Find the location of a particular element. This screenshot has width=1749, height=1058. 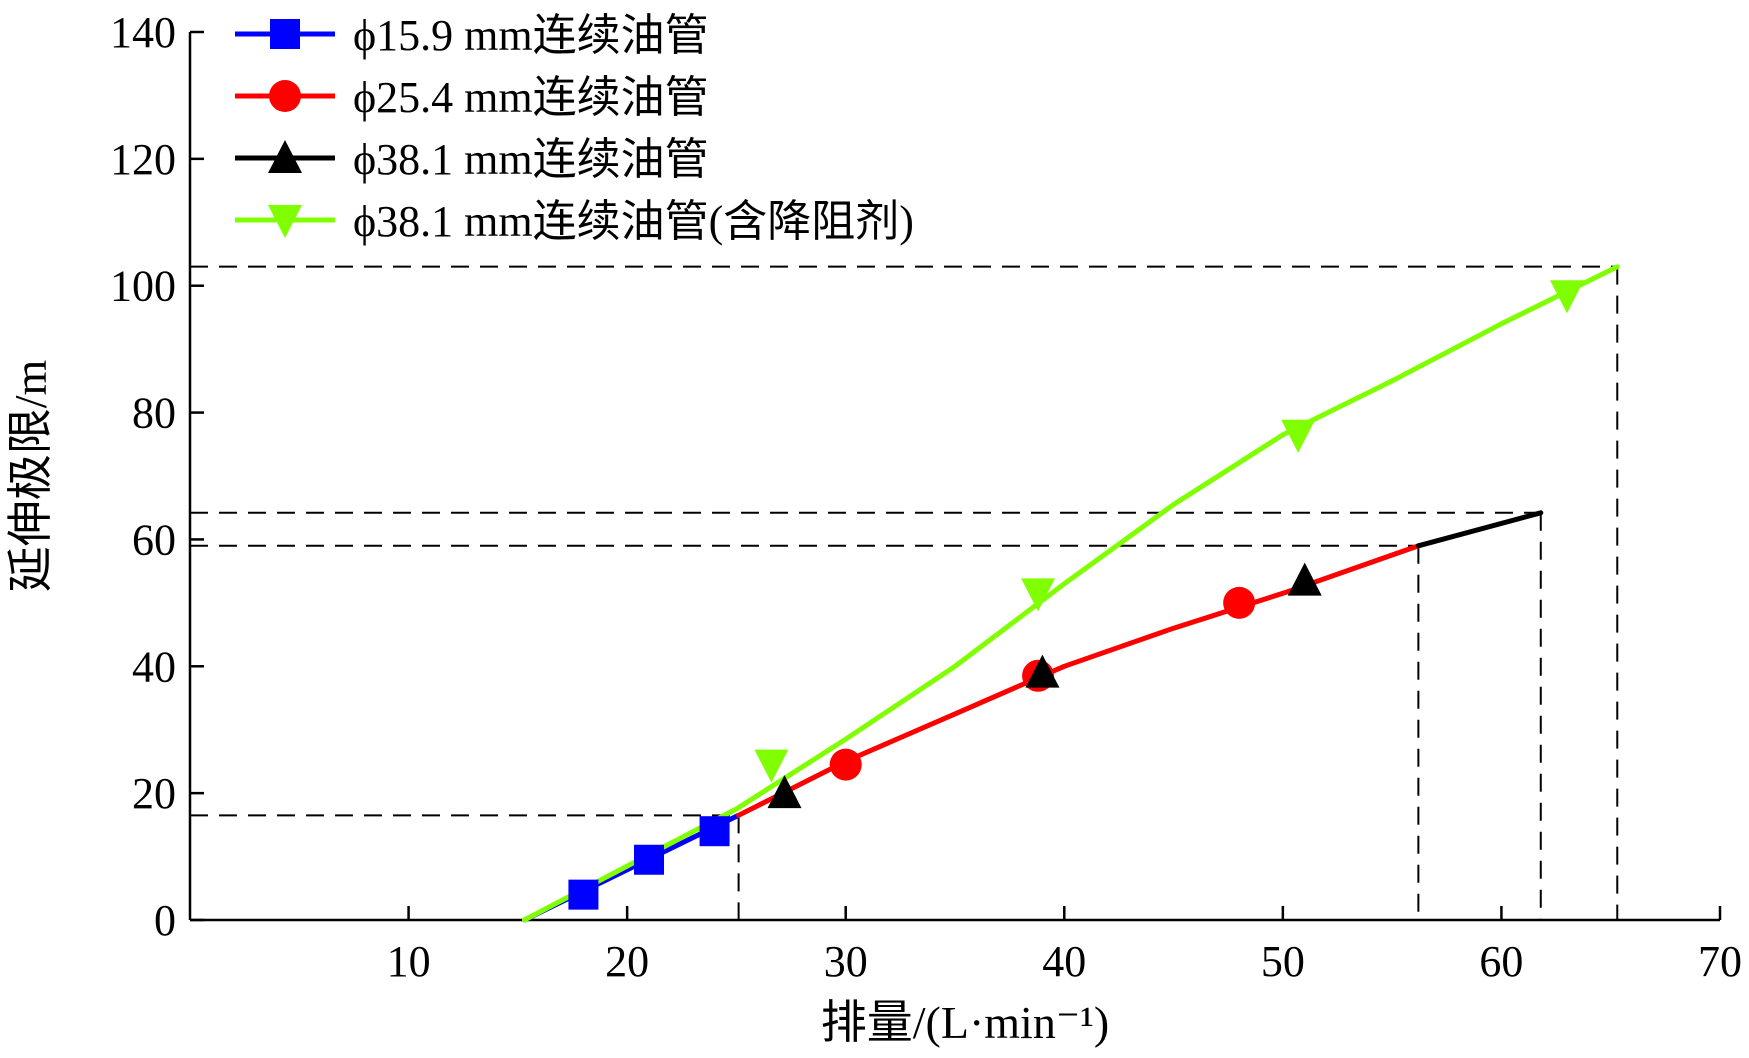

y-axis-title: 延伸极限/m is located at coordinates (30, 476).